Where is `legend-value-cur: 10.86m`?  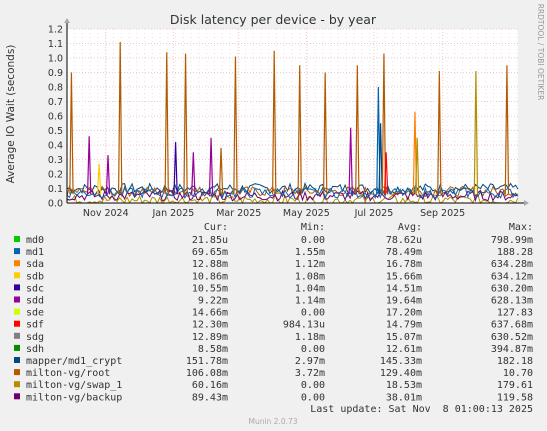 legend-value-cur: 10.86m is located at coordinates (210, 276).